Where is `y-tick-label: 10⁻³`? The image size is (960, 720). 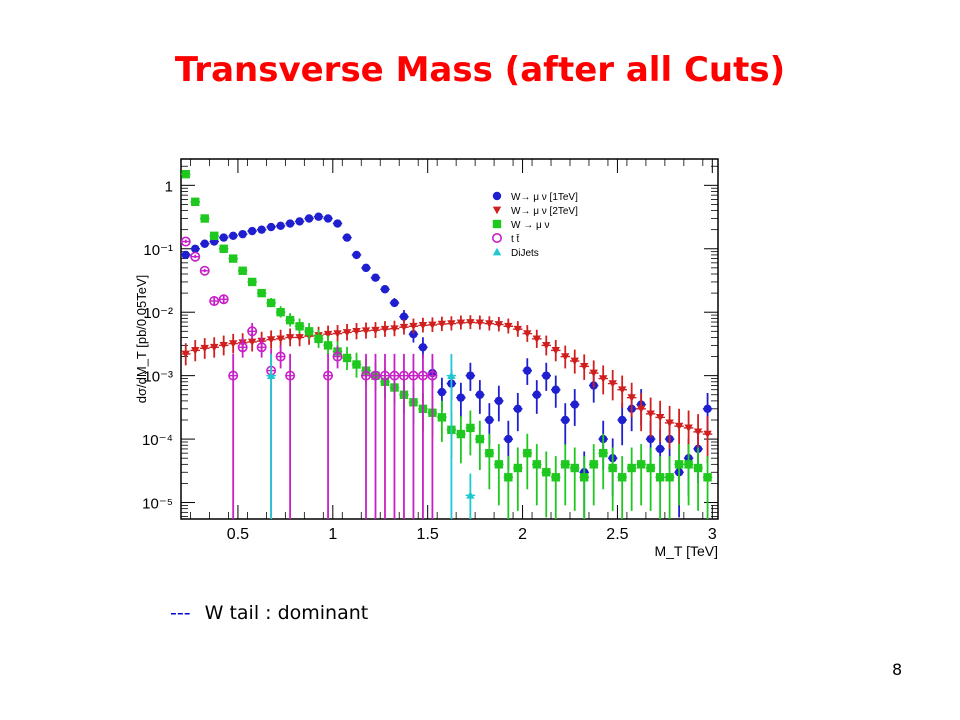 y-tick-label: 10⁻³ is located at coordinates (158, 377).